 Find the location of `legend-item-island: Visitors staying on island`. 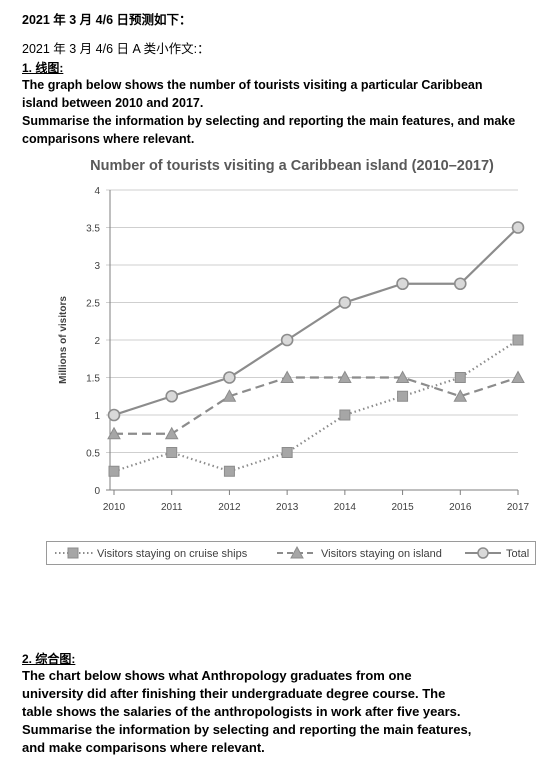

legend-item-island: Visitors staying on island is located at coordinates (359, 552).